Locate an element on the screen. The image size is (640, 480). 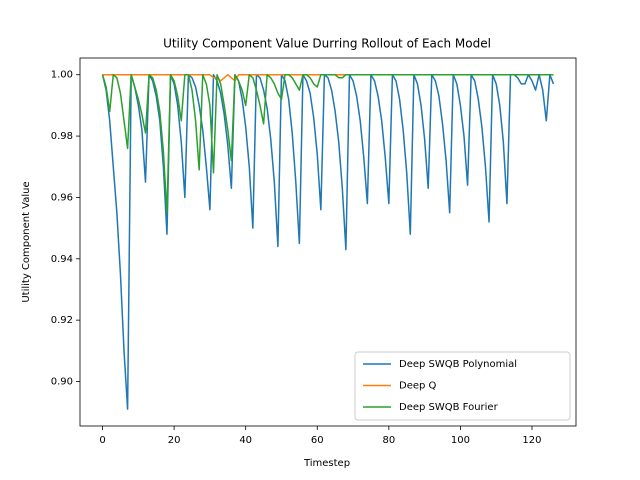
y-axis-label: Utility Component Value is located at coordinates (26, 241).